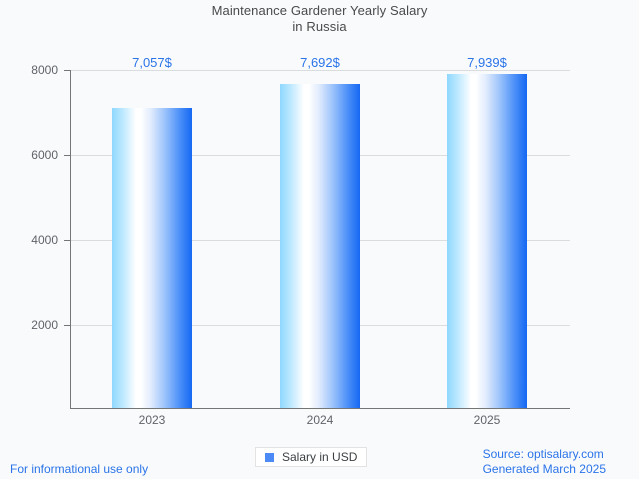 This screenshot has width=639, height=479. I want to click on y-axis-line, so click(70, 239).